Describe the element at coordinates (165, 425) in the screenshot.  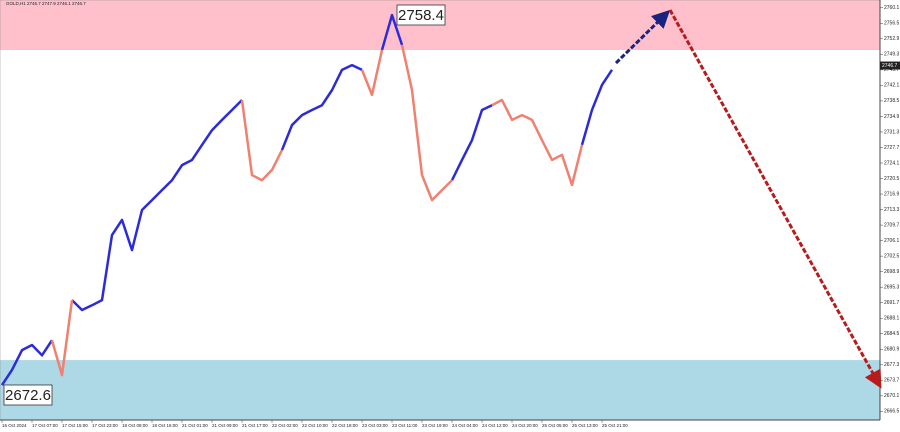
I see `x-tick-label: 18 Oct 16:00` at that location.